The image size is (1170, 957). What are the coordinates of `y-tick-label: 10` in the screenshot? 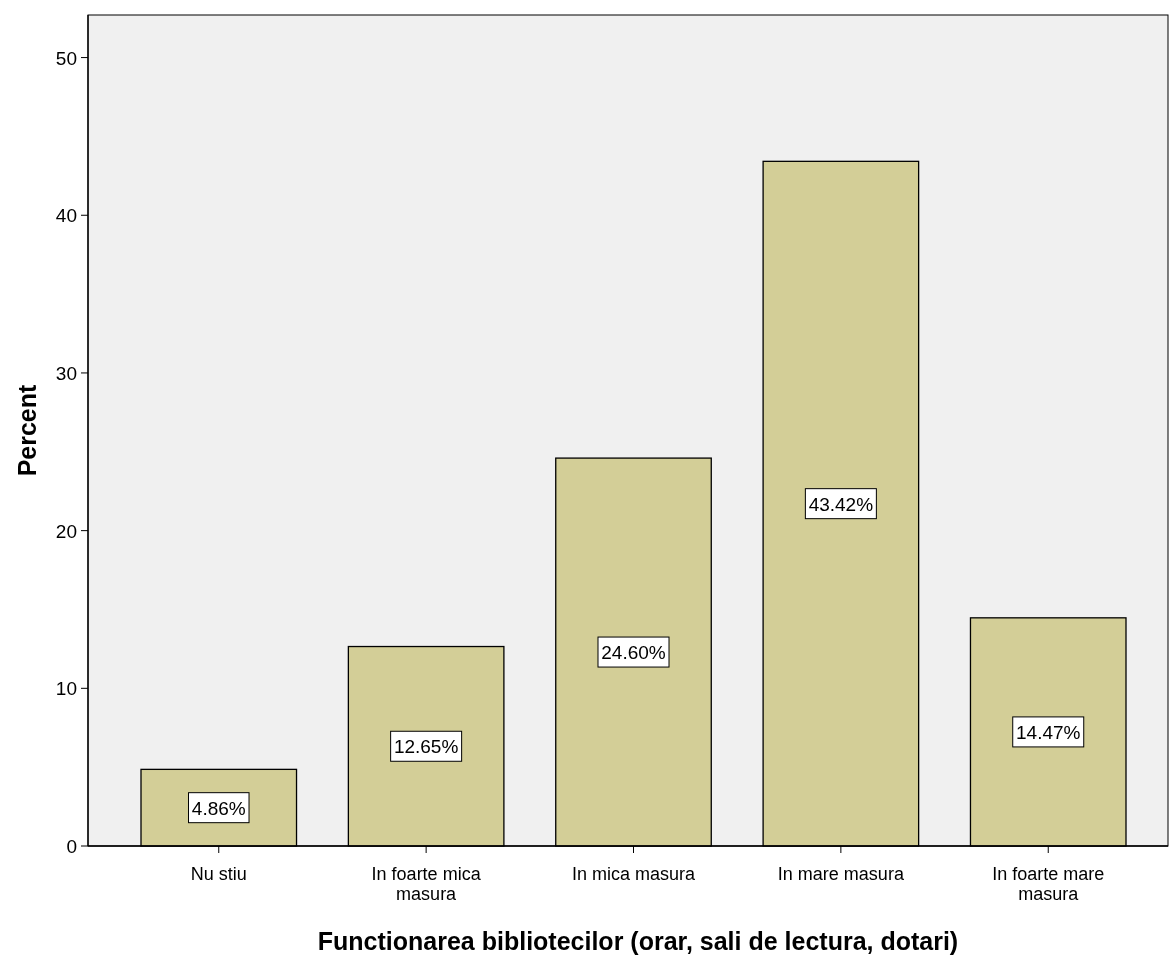 It's located at (66, 689).